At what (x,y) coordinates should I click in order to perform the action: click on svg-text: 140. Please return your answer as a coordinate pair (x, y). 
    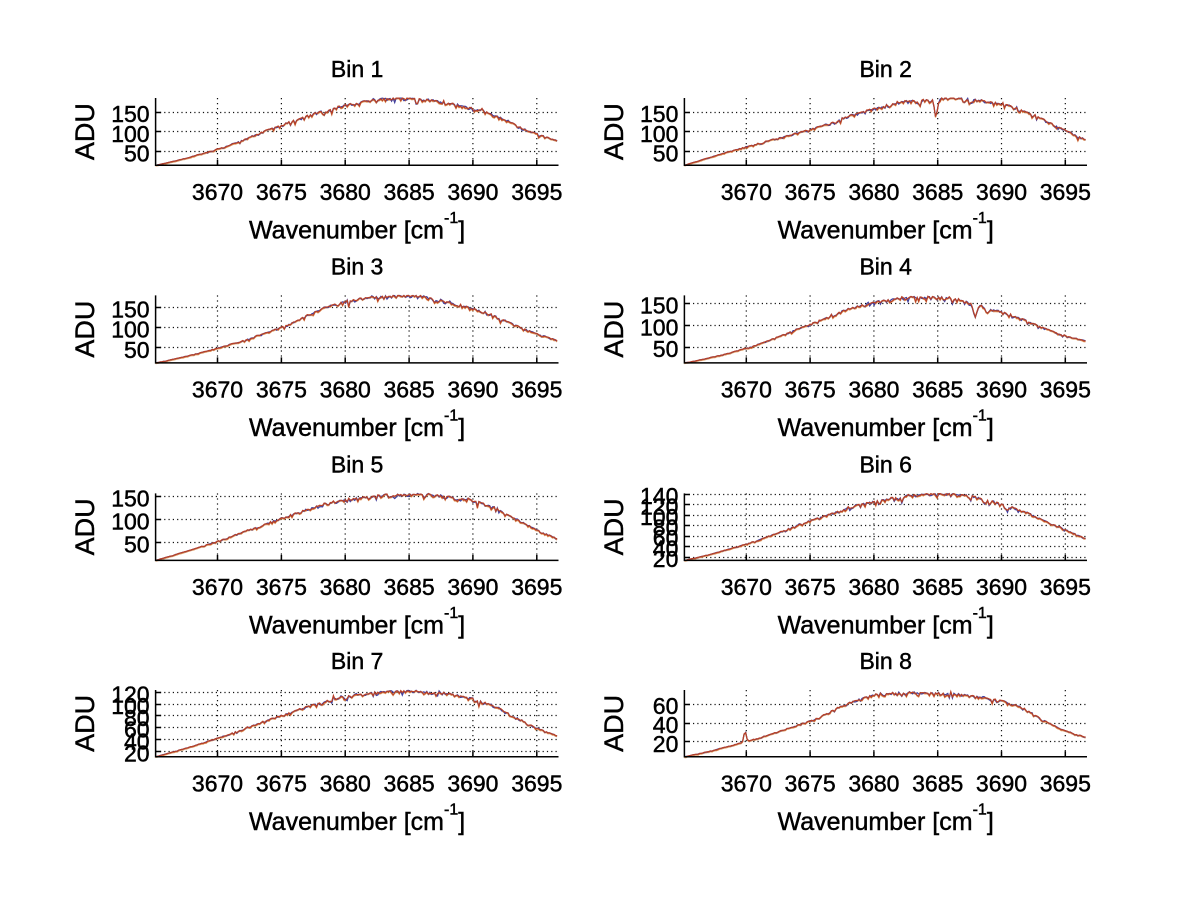
    Looking at the image, I should click on (659, 496).